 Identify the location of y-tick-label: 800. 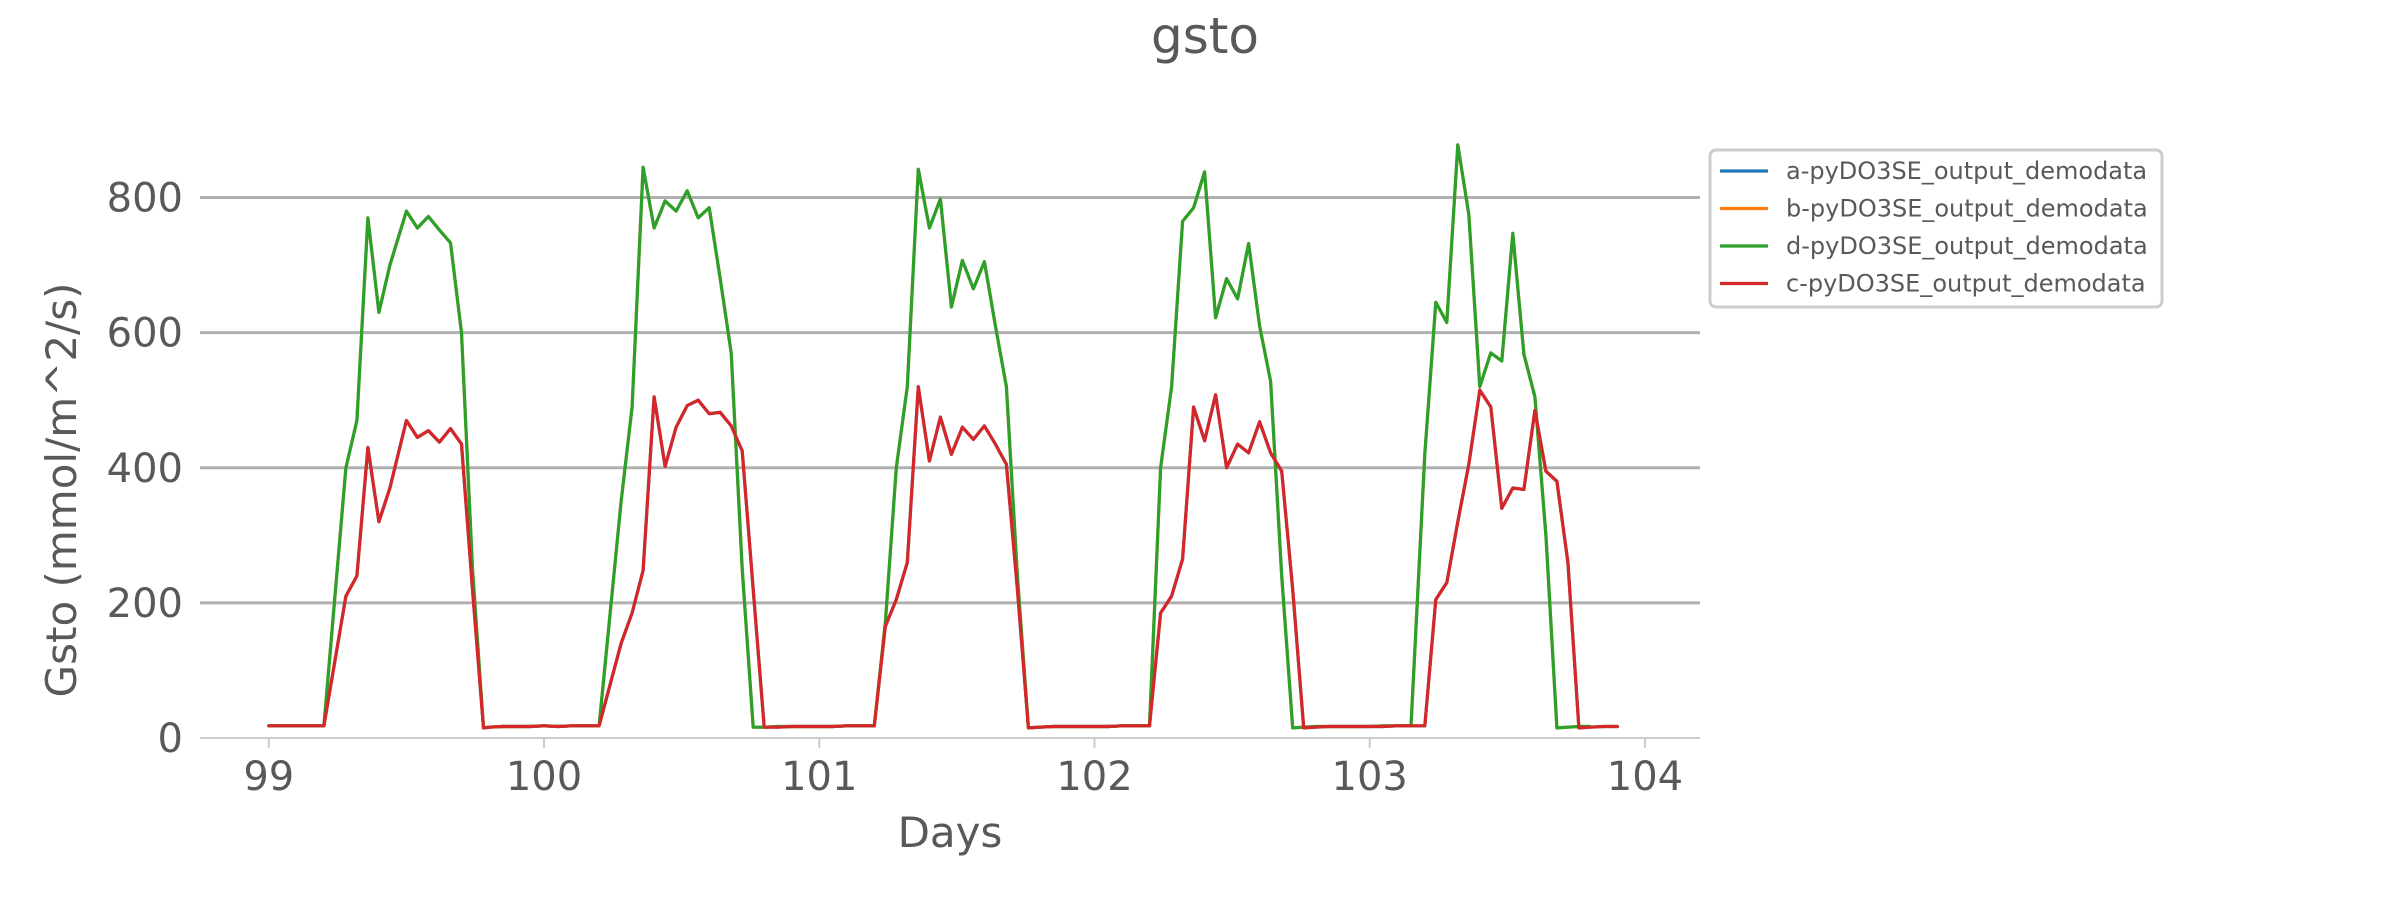
(145, 199).